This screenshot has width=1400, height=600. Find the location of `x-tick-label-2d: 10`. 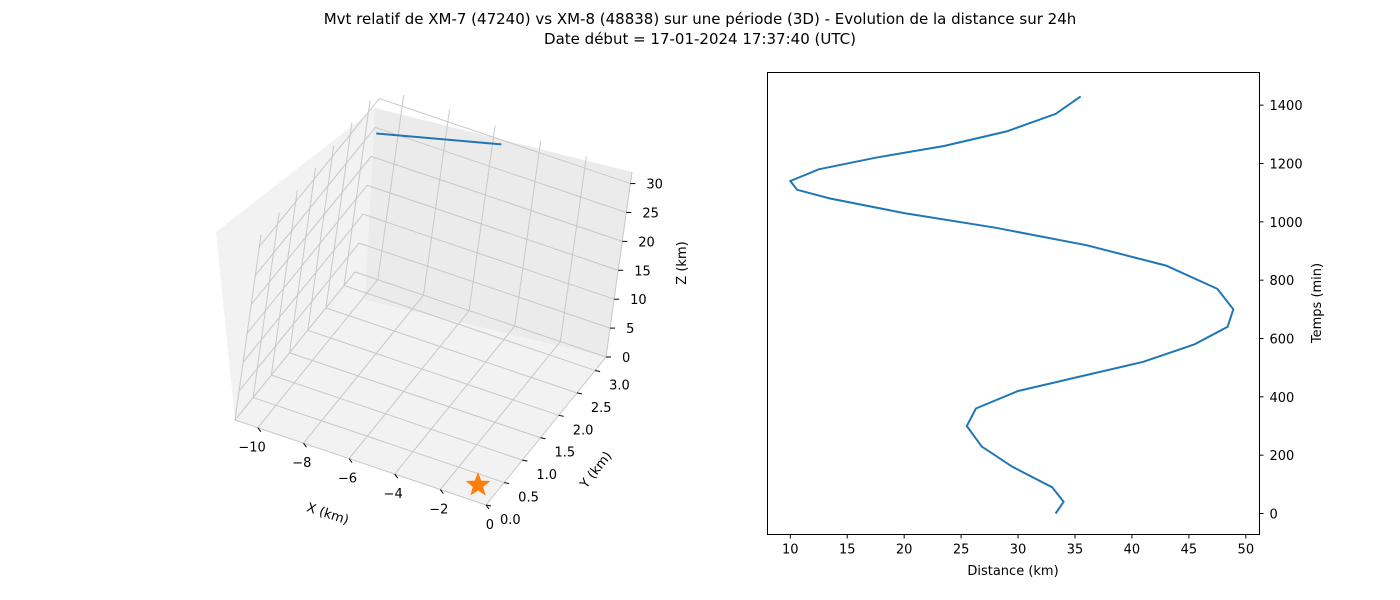

x-tick-label-2d: 10 is located at coordinates (790, 550).